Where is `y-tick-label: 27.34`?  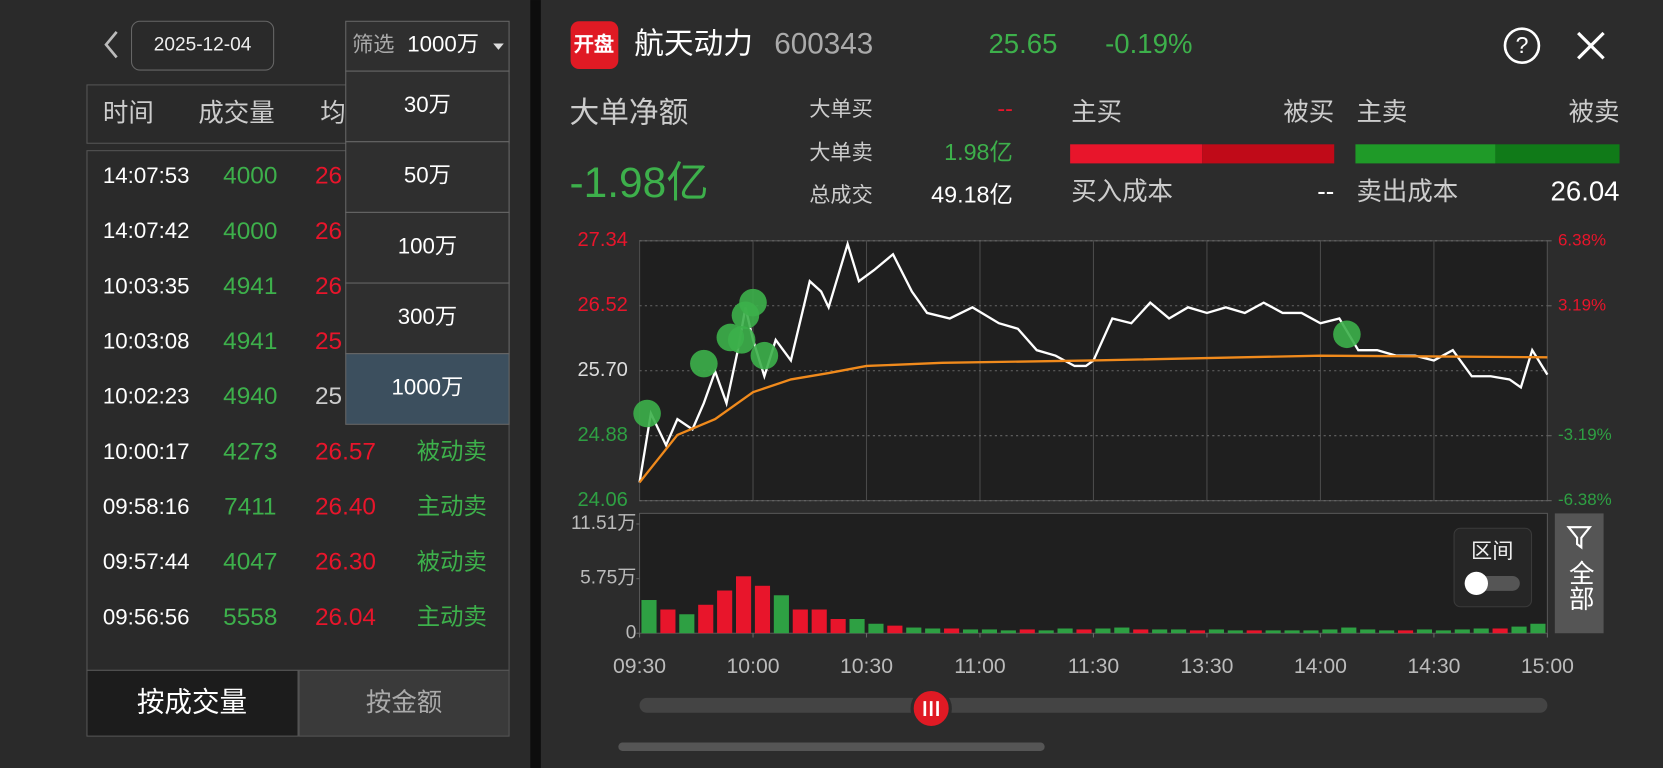 y-tick-label: 27.34 is located at coordinates (602, 240).